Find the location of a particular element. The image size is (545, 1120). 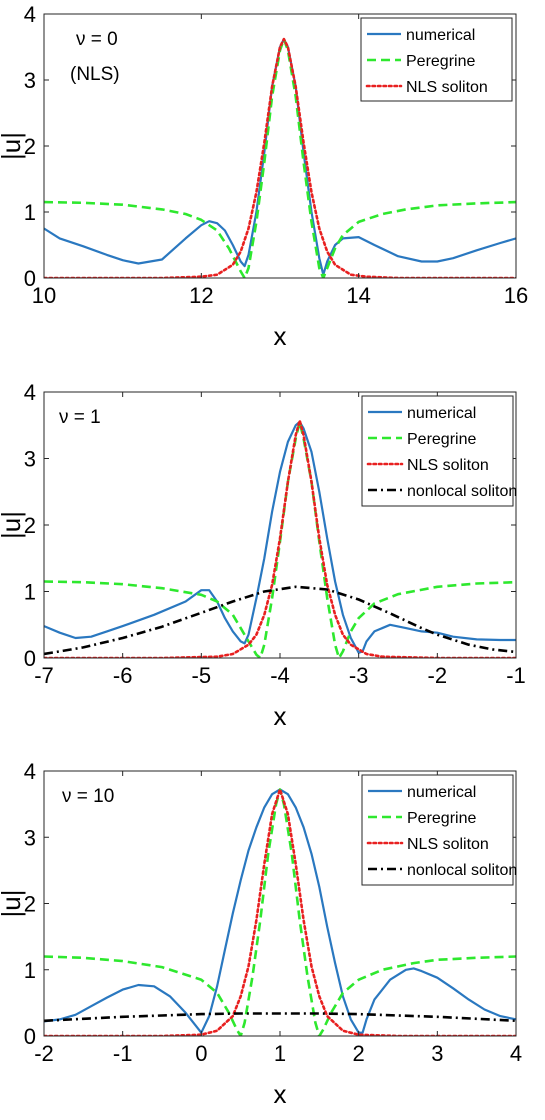

x-tick-label: 10 is located at coordinates (44, 295).